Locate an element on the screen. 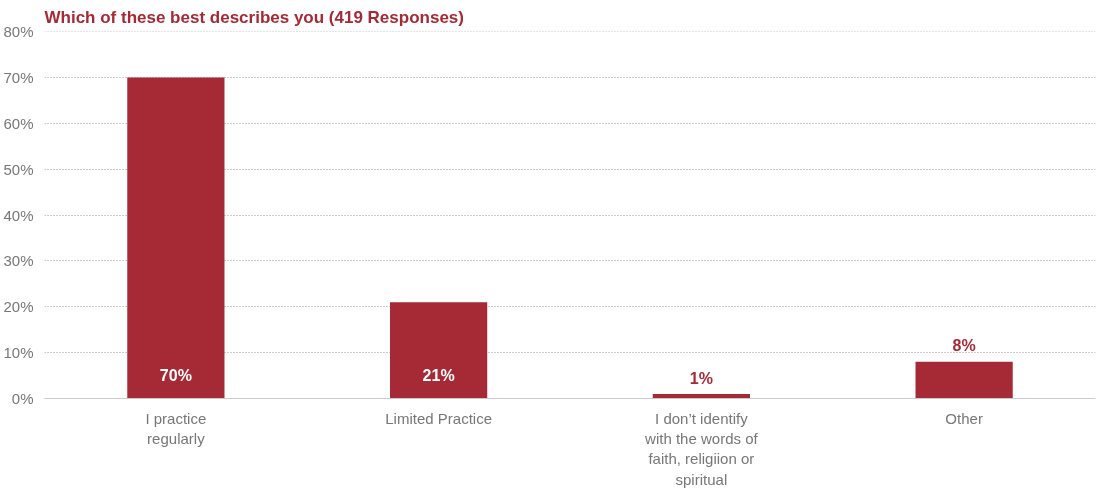 This screenshot has height=498, width=1109. y-tick-label: 20% is located at coordinates (18, 307).